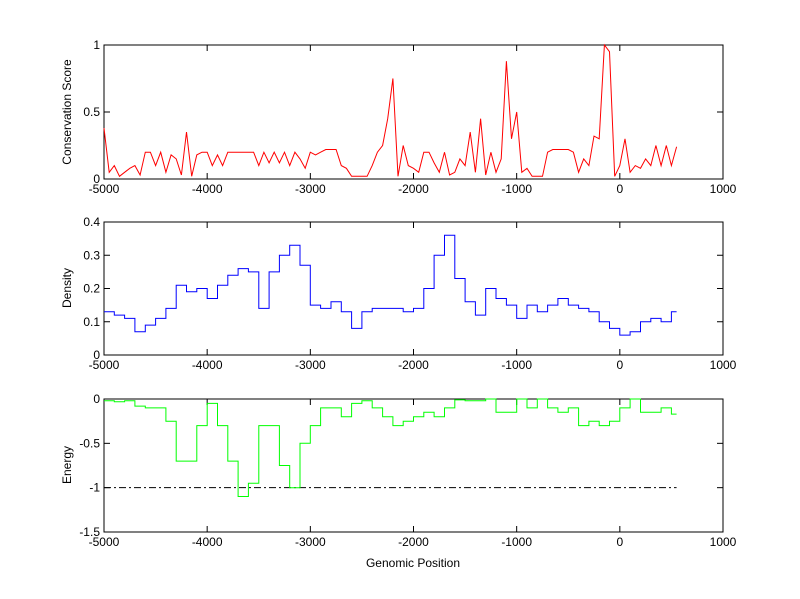  What do you see at coordinates (91, 222) in the screenshot?
I see `y-tick-label: 0.4` at bounding box center [91, 222].